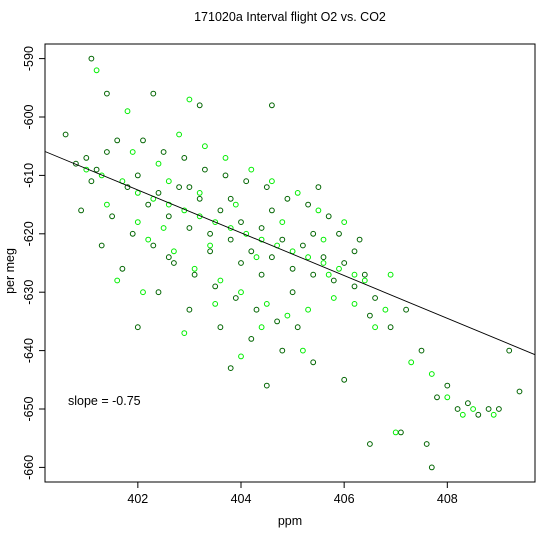 Image resolution: width=550 pixels, height=550 pixels. What do you see at coordinates (29, 116) in the screenshot?
I see `y-tick-label: -600` at bounding box center [29, 116].